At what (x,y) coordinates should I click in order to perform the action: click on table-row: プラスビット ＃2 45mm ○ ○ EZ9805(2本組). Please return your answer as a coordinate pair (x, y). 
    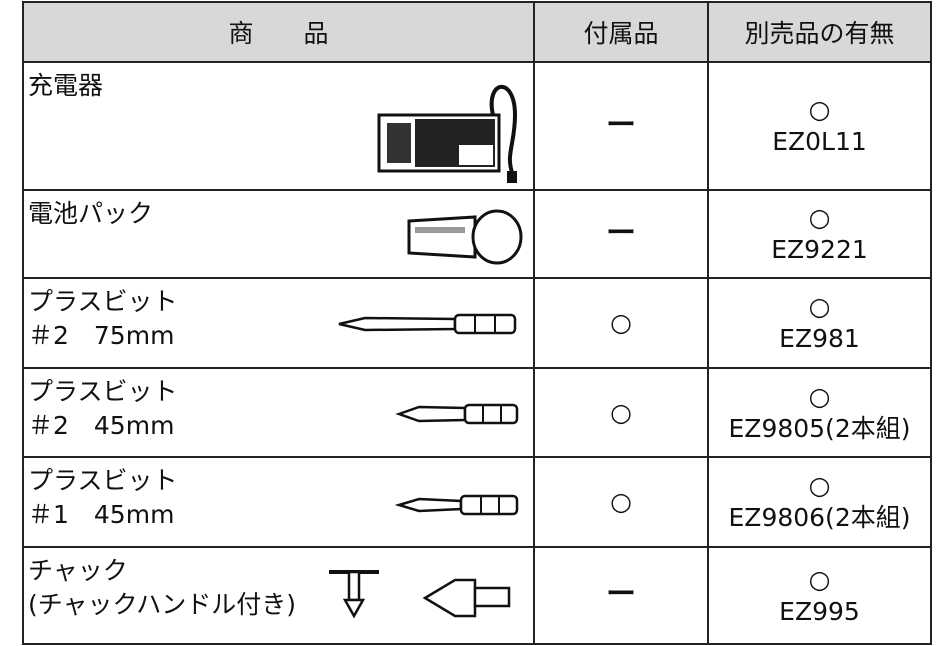
    Looking at the image, I should click on (477, 412).